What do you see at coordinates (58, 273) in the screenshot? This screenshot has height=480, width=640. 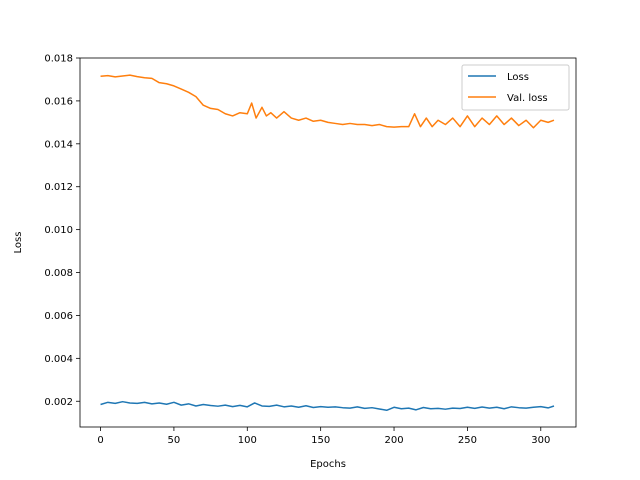 I see `y-tick-label: 0.008` at bounding box center [58, 273].